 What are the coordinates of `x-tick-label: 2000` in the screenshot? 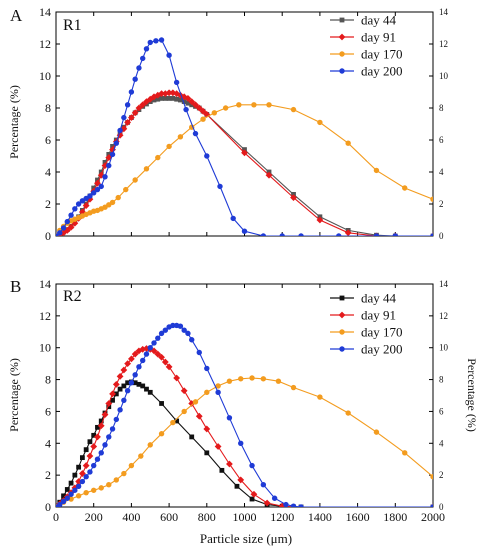 It's located at (433, 517).